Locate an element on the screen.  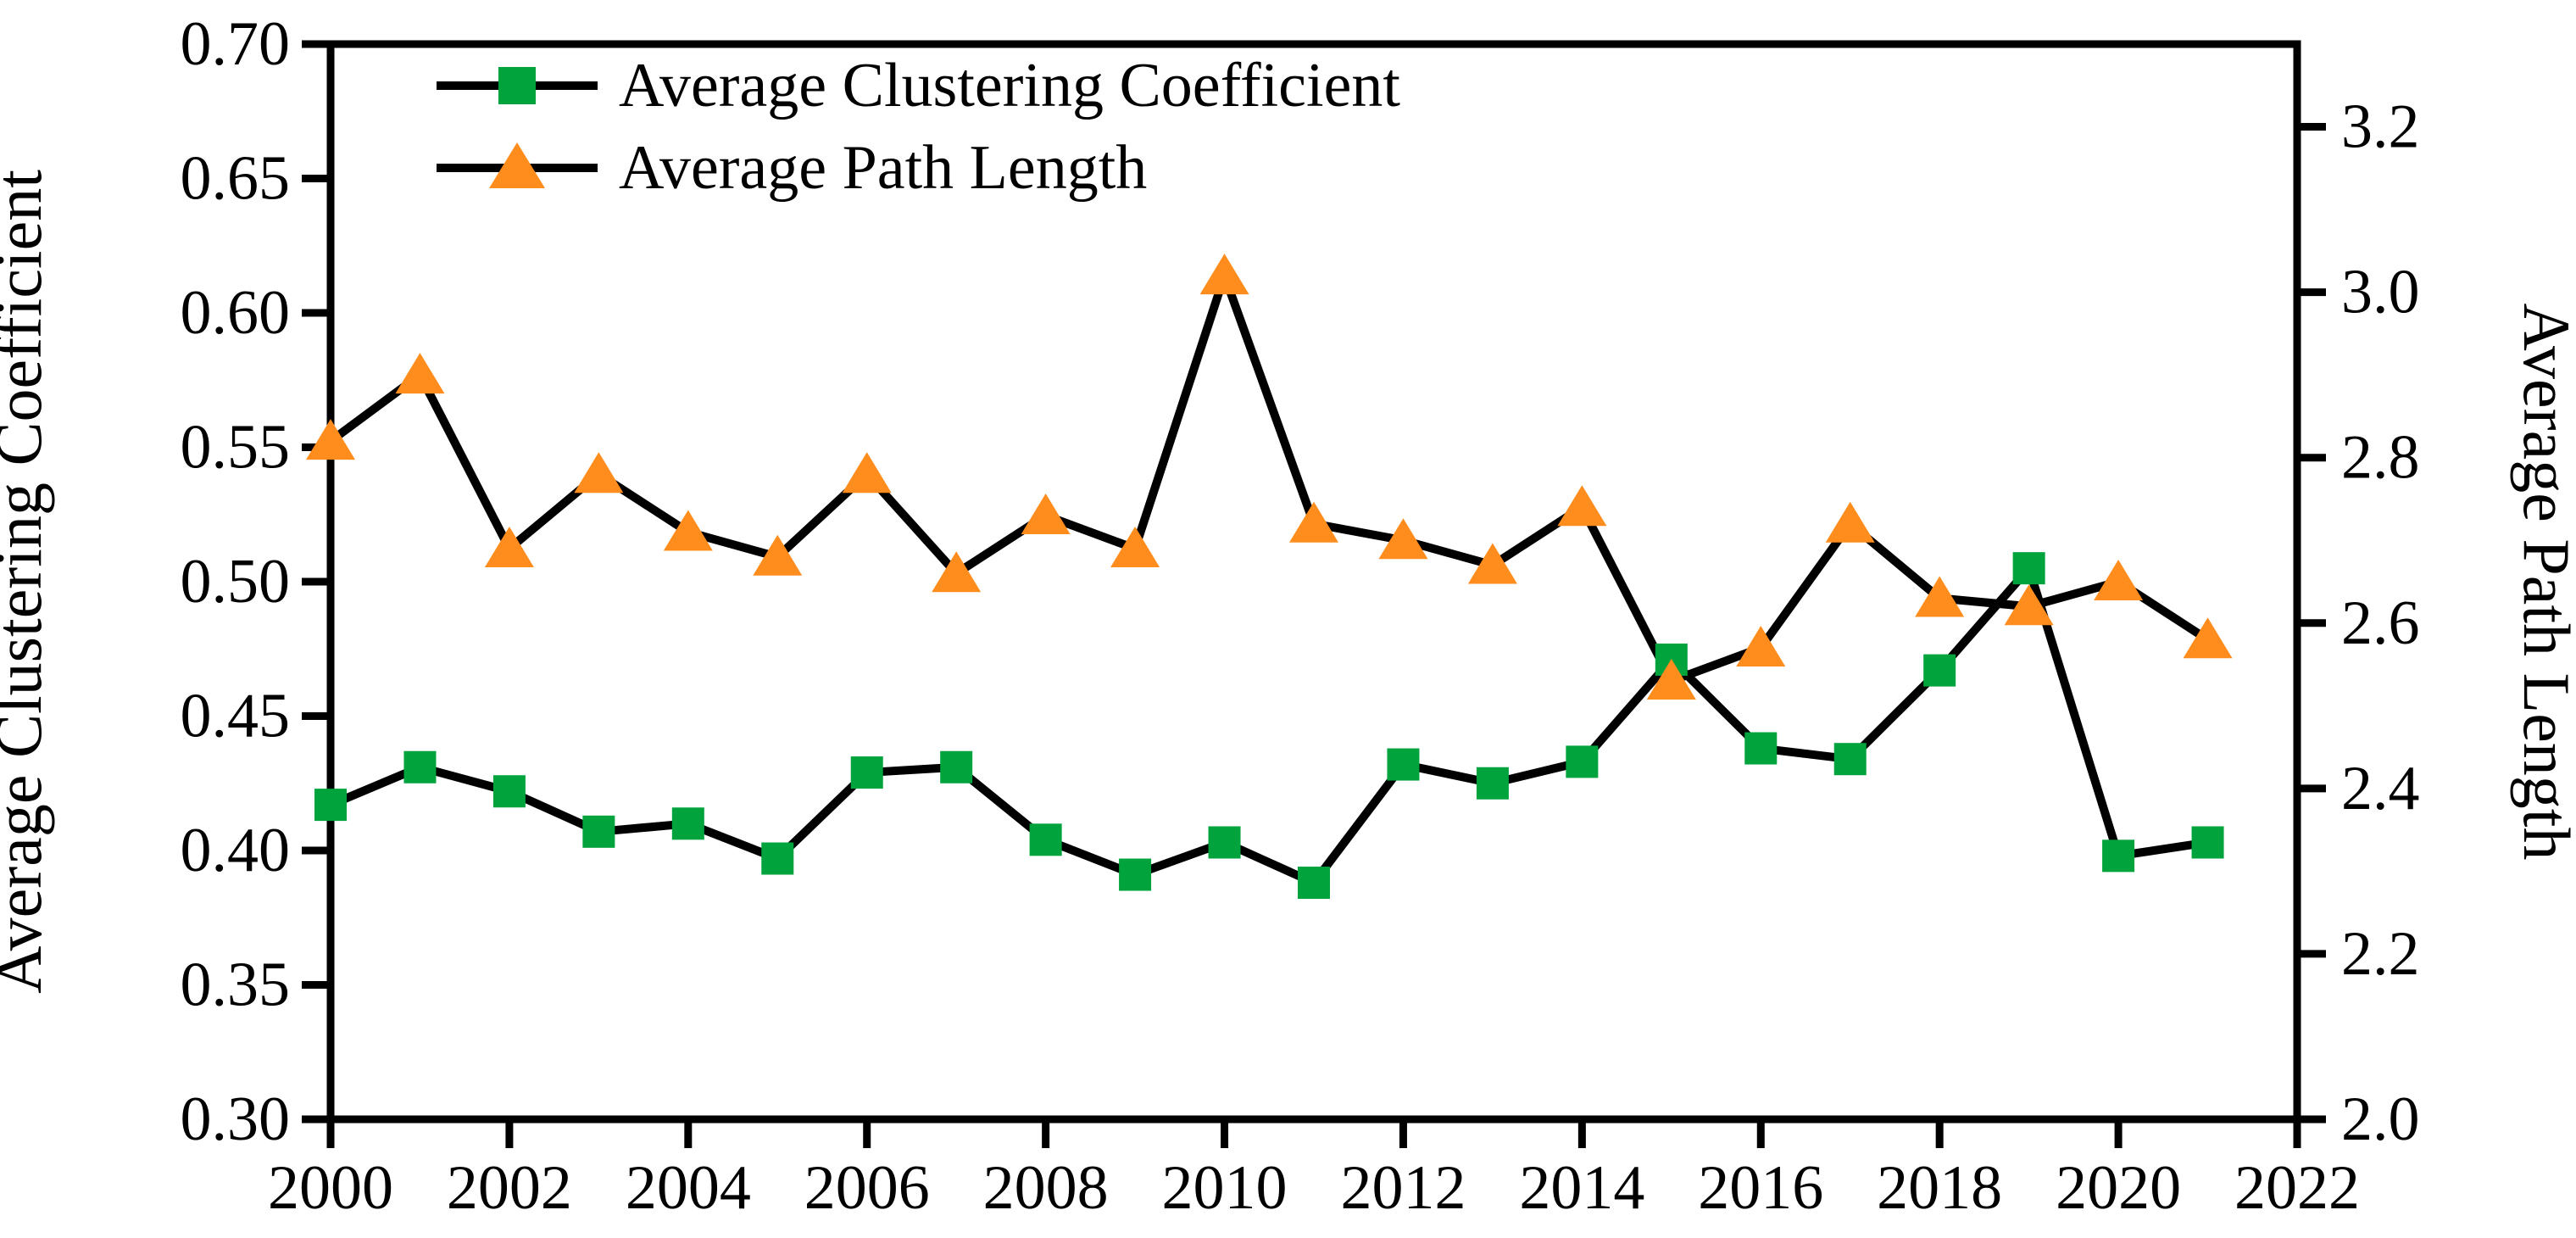
left-axis-tick-label: 0.60 is located at coordinates (236, 313).